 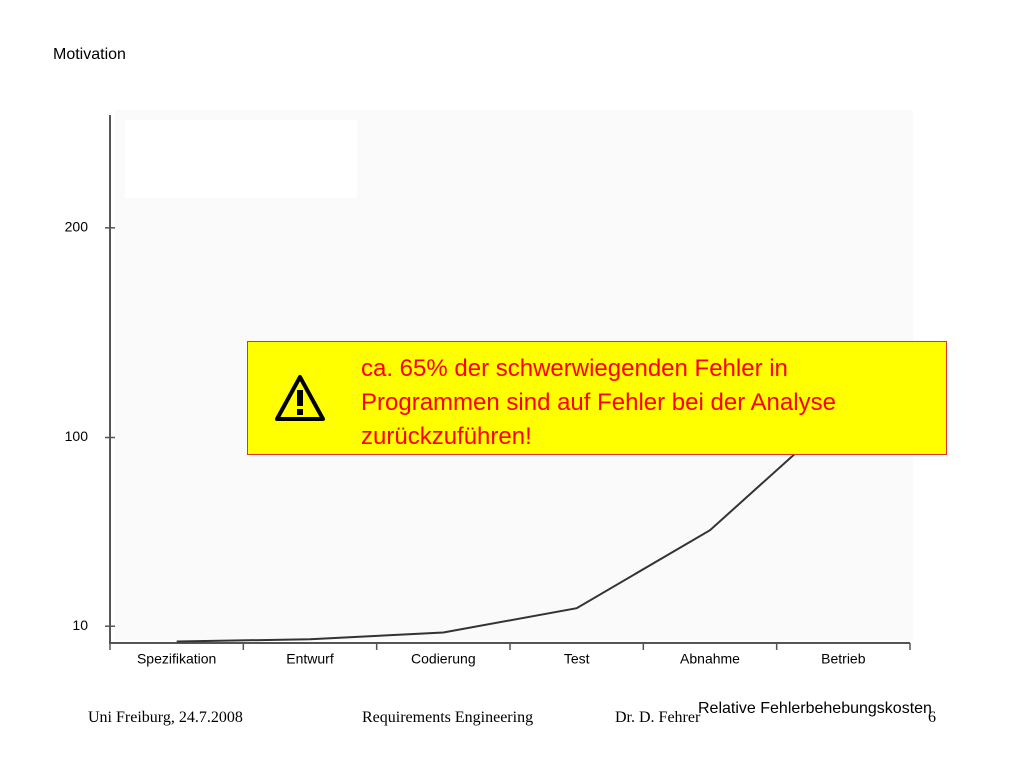 What do you see at coordinates (443, 659) in the screenshot?
I see `x-tick-label: Codierung` at bounding box center [443, 659].